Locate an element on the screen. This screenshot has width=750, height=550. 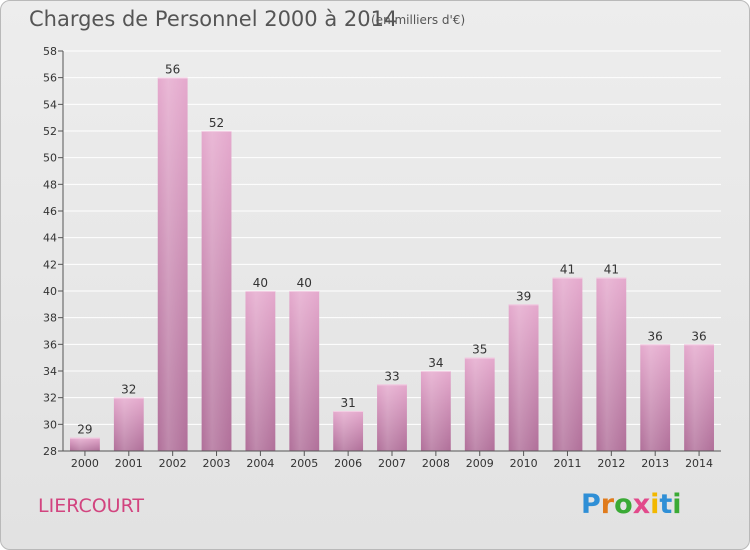
x-tick-label: 2004 is located at coordinates (260, 463).